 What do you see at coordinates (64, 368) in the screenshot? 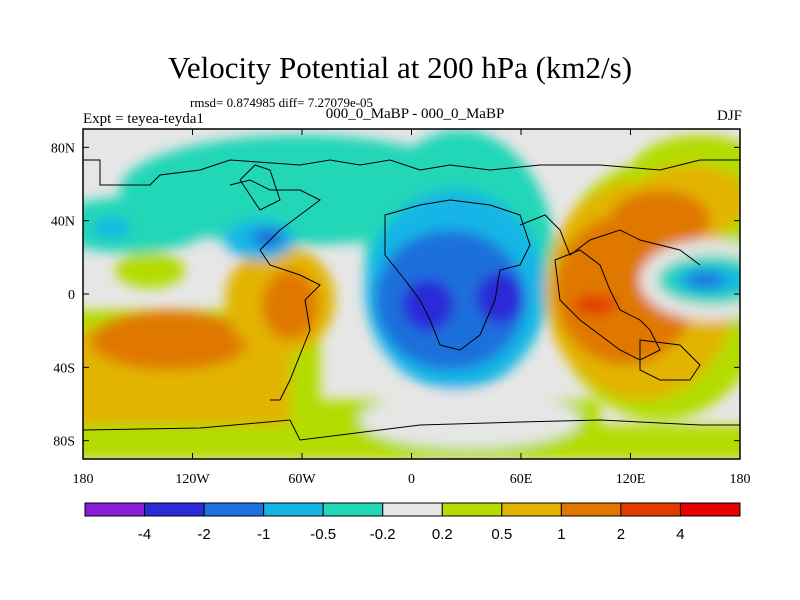
I see `y-tick-label: 40S` at bounding box center [64, 368].